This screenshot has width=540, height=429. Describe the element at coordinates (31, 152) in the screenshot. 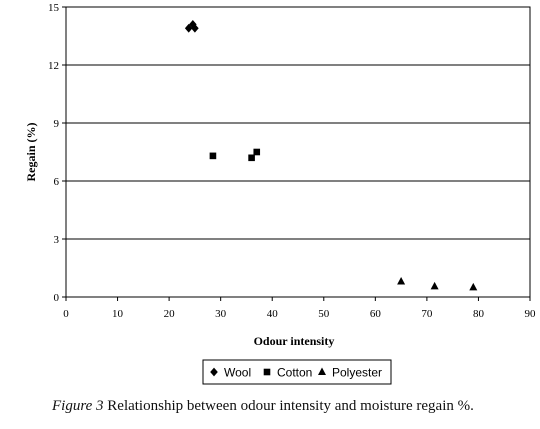

I see `y-axis-title: Regain (%)` at that location.